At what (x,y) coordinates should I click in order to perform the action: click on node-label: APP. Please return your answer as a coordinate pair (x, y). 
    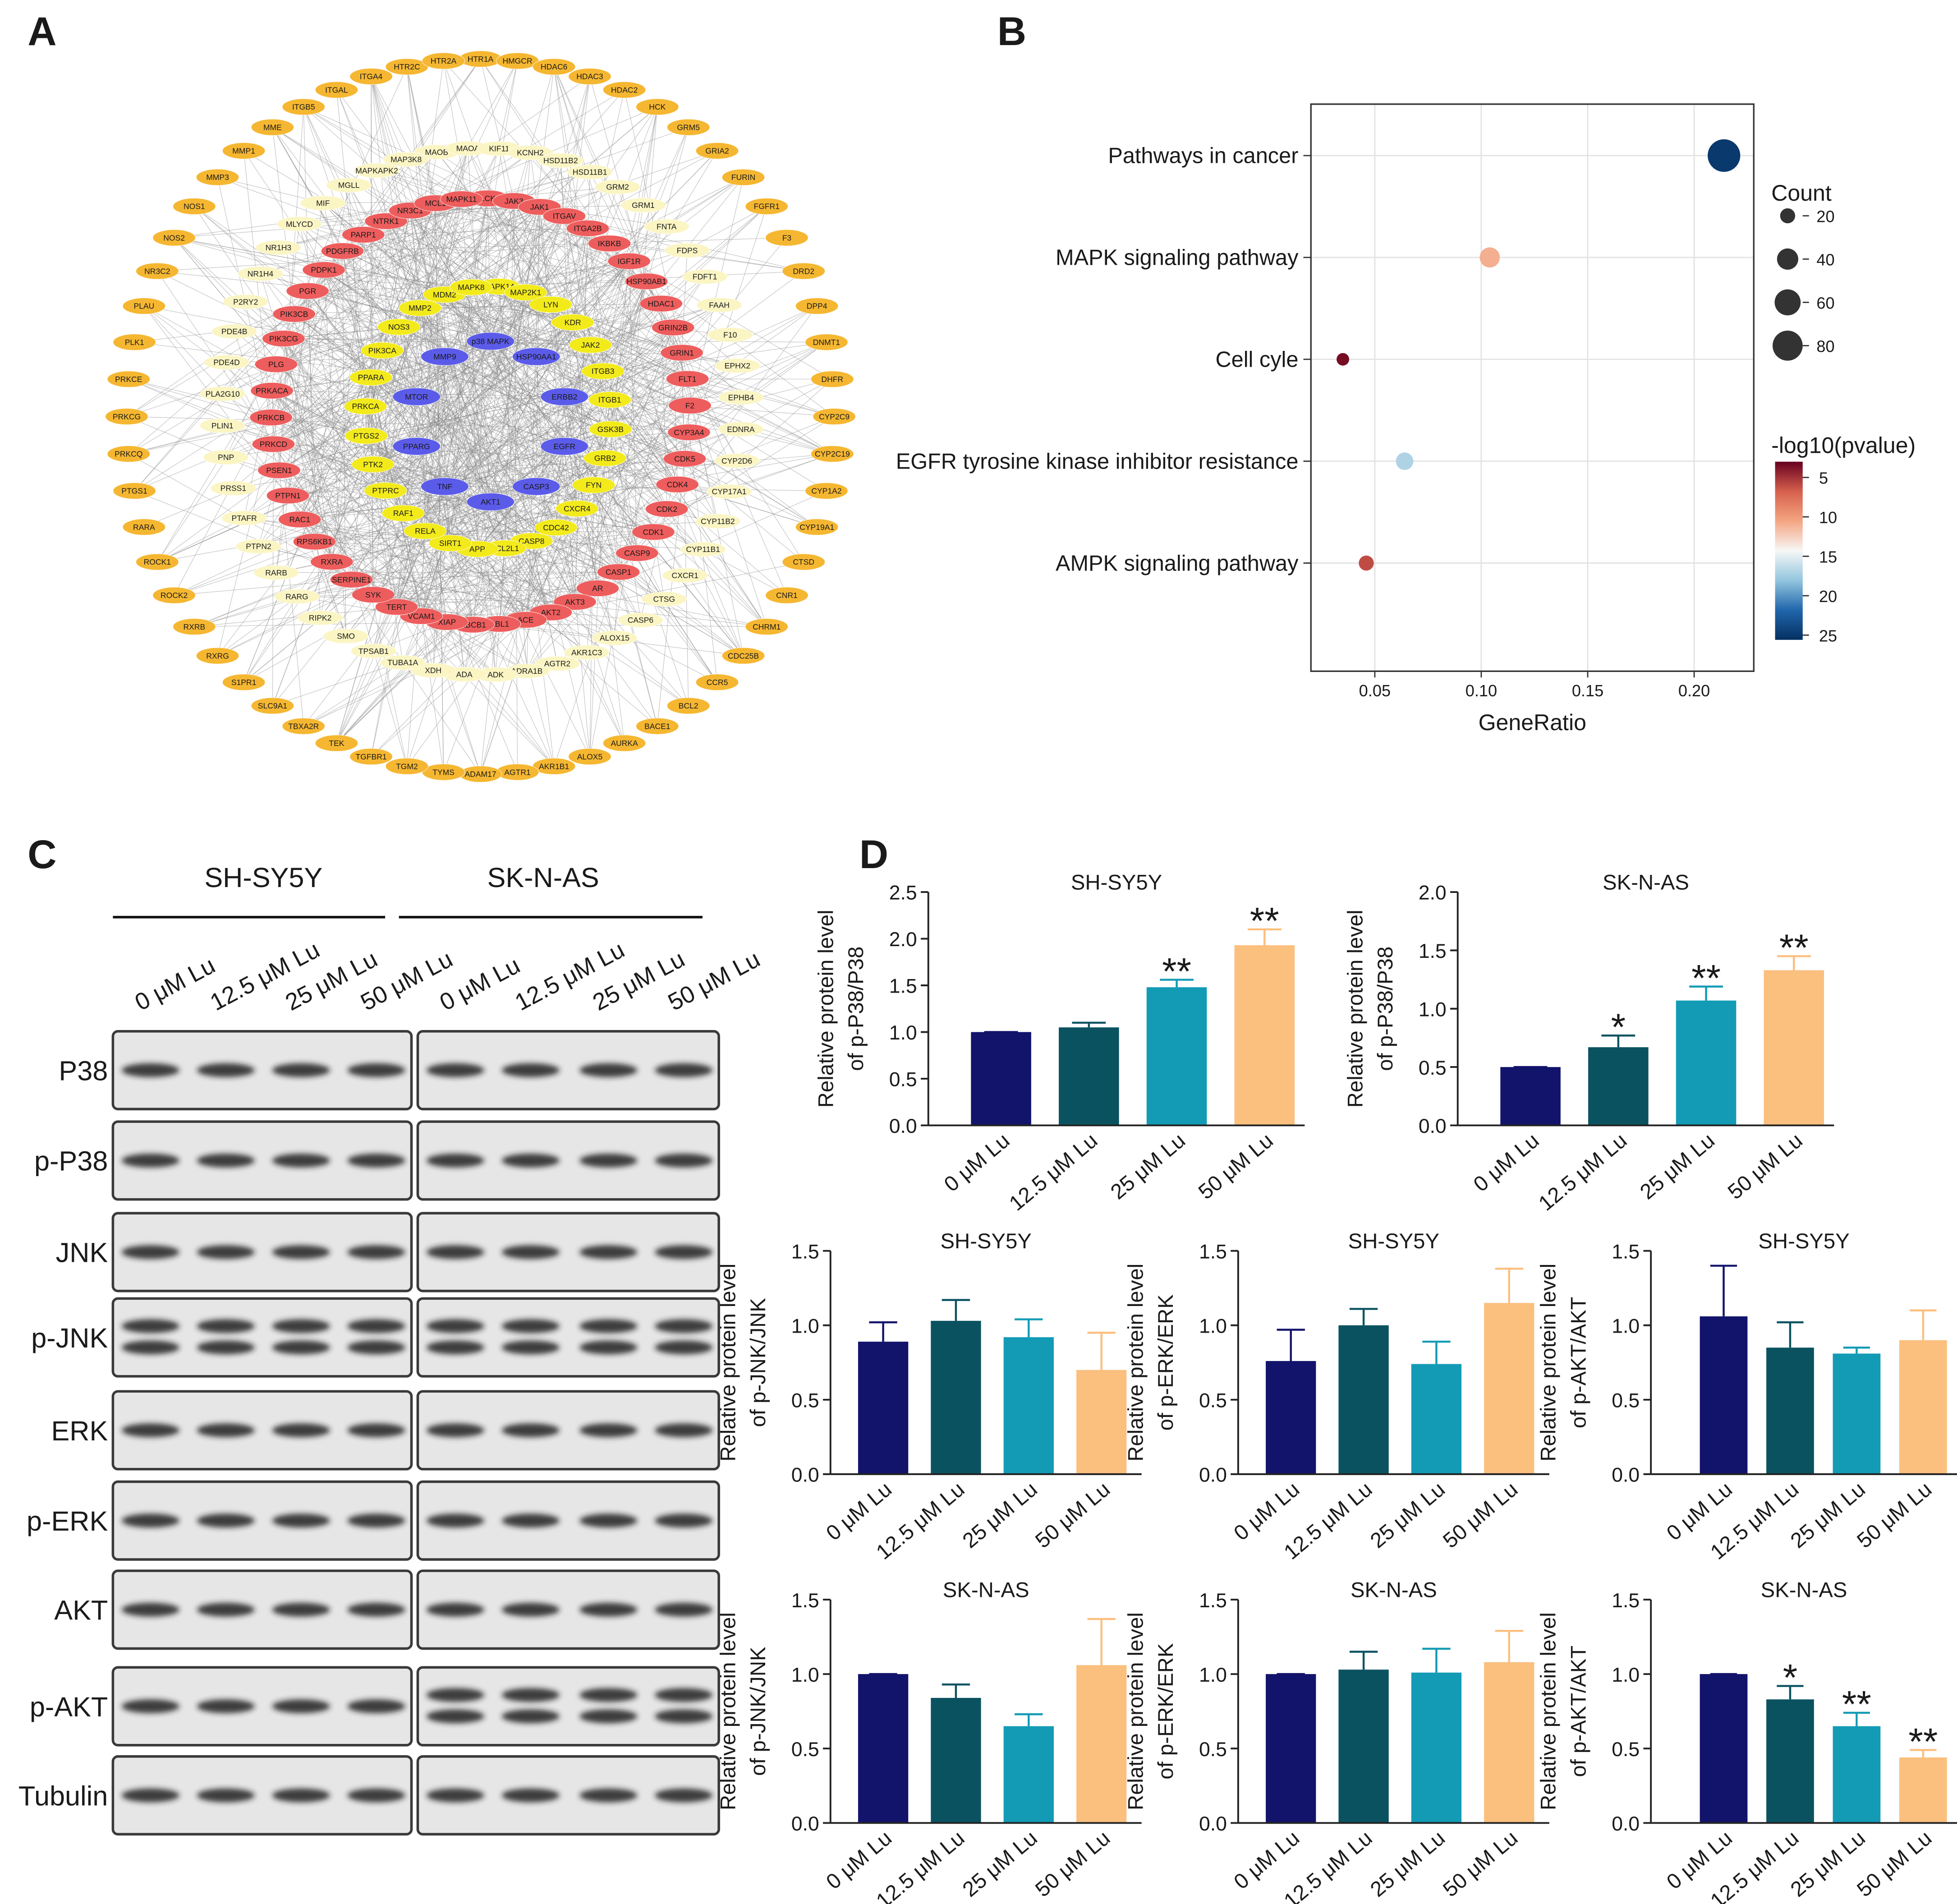
    Looking at the image, I should click on (477, 549).